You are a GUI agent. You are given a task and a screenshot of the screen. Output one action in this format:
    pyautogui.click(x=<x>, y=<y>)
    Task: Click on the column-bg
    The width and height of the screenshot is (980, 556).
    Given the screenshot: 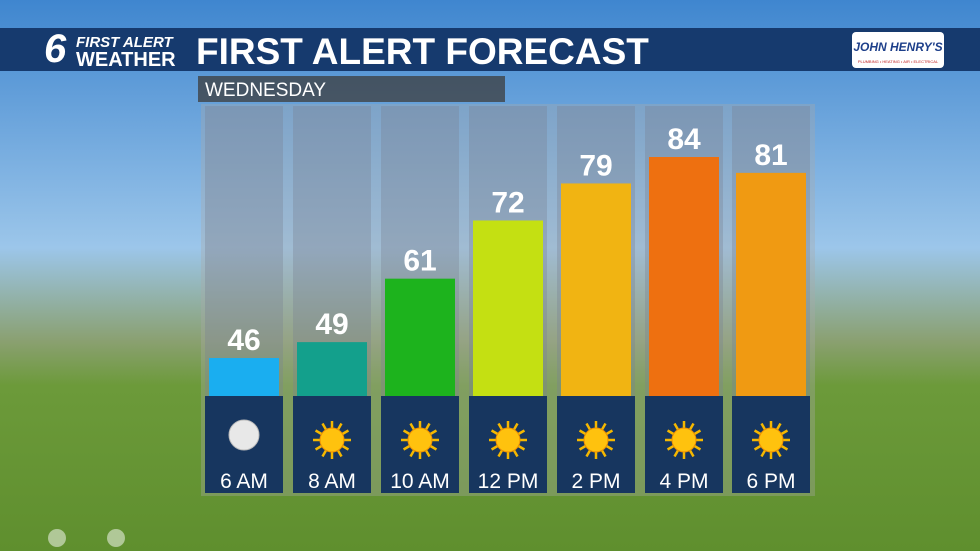 What is the action you would take?
    pyautogui.click(x=244, y=251)
    